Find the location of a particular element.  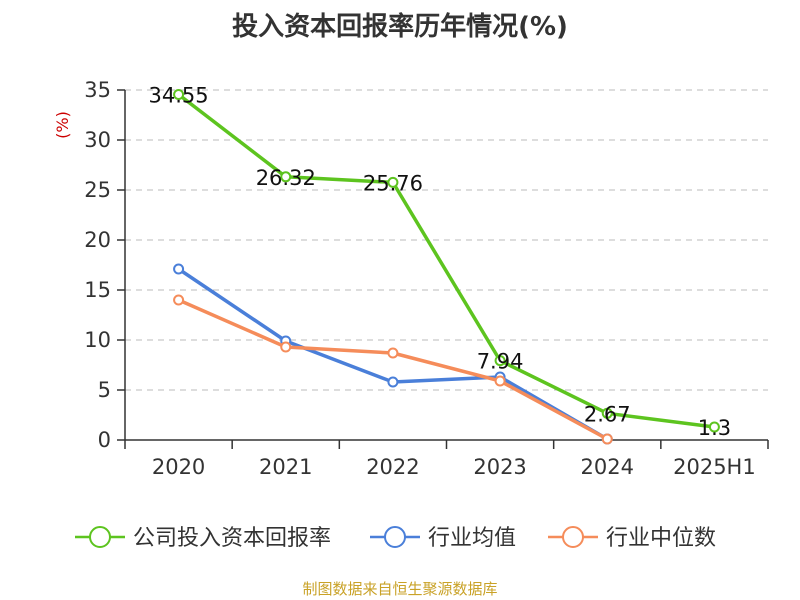

y-tick-label: 5 is located at coordinates (104, 390).